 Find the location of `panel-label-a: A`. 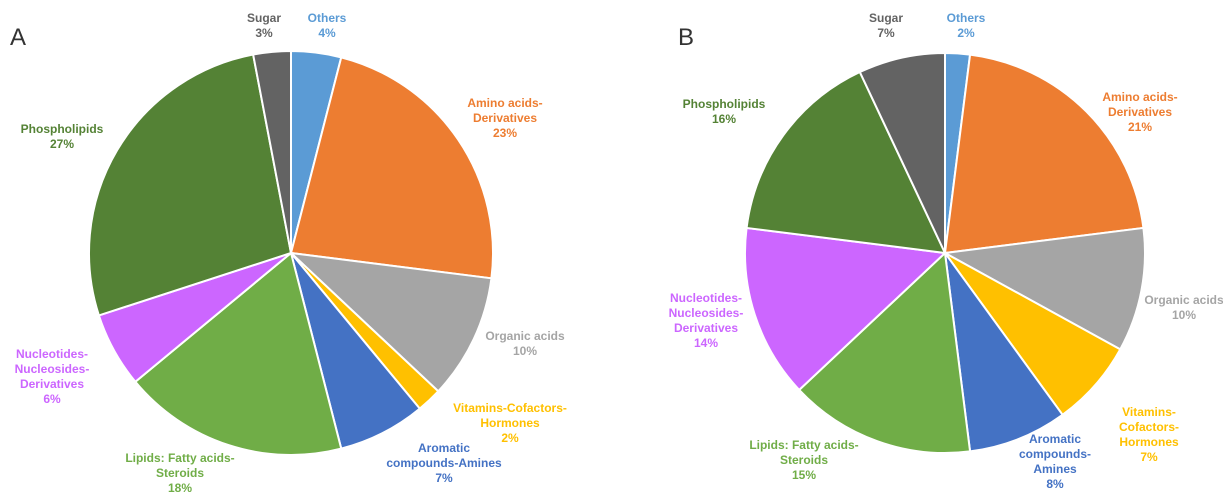

panel-label-a: A is located at coordinates (18, 37).